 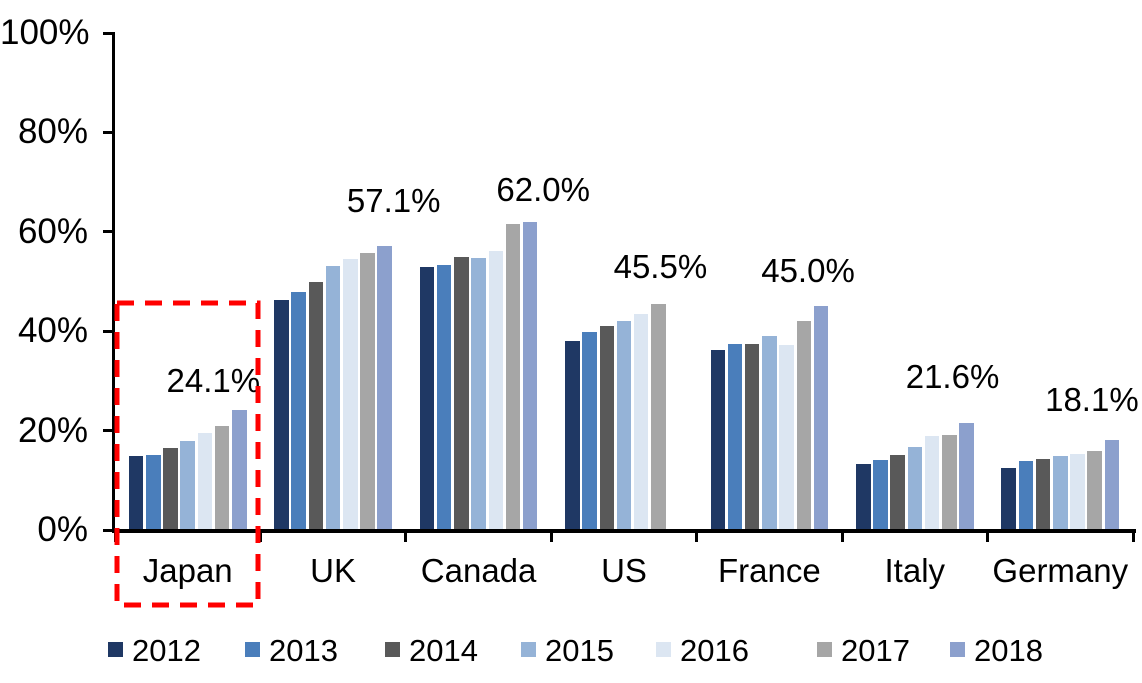 What do you see at coordinates (252, 649) in the screenshot?
I see `legend-swatch-2013` at bounding box center [252, 649].